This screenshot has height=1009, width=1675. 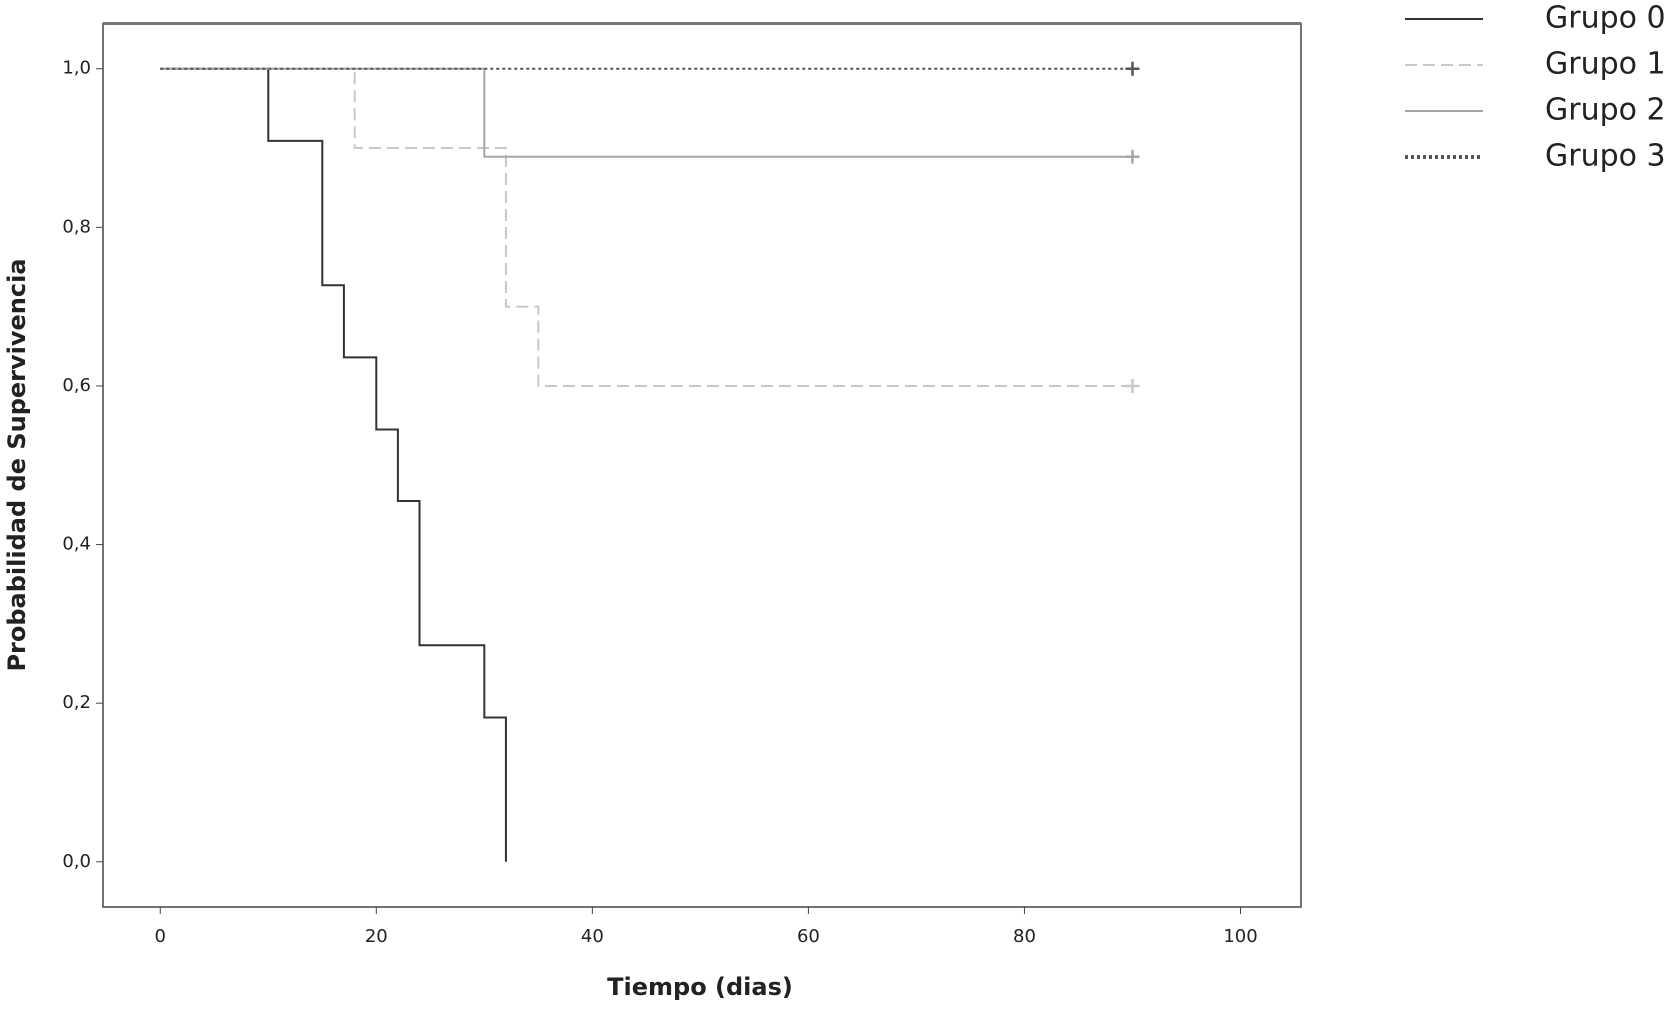 I want to click on x-tick-label: 80, so click(x=1024, y=936).